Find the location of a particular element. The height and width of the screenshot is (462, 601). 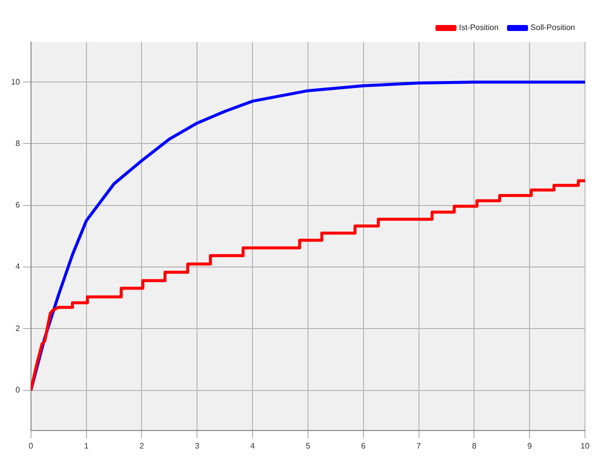

x-tick-label: 9 is located at coordinates (529, 445).